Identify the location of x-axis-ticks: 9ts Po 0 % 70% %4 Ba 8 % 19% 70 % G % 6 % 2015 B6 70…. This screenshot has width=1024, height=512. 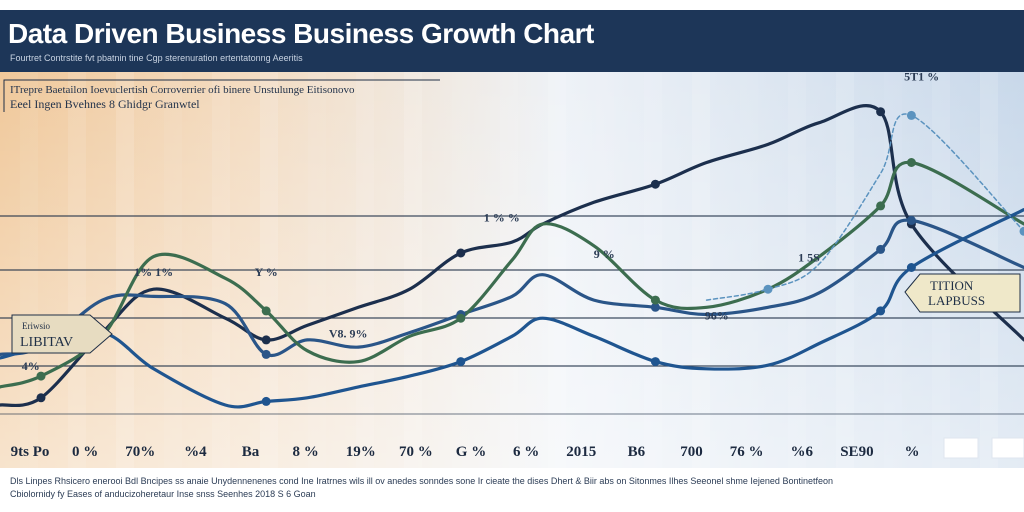
(465, 452).